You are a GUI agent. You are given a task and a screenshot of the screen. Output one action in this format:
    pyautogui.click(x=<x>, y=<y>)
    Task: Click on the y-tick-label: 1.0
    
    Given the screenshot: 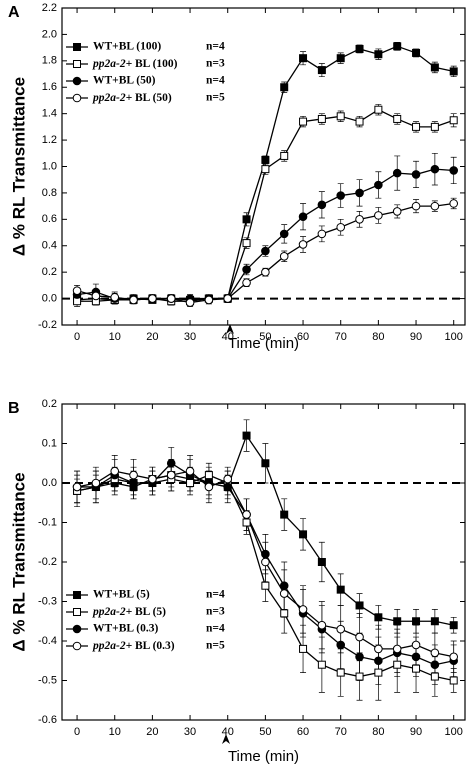 What is the action you would take?
    pyautogui.click(x=49, y=166)
    